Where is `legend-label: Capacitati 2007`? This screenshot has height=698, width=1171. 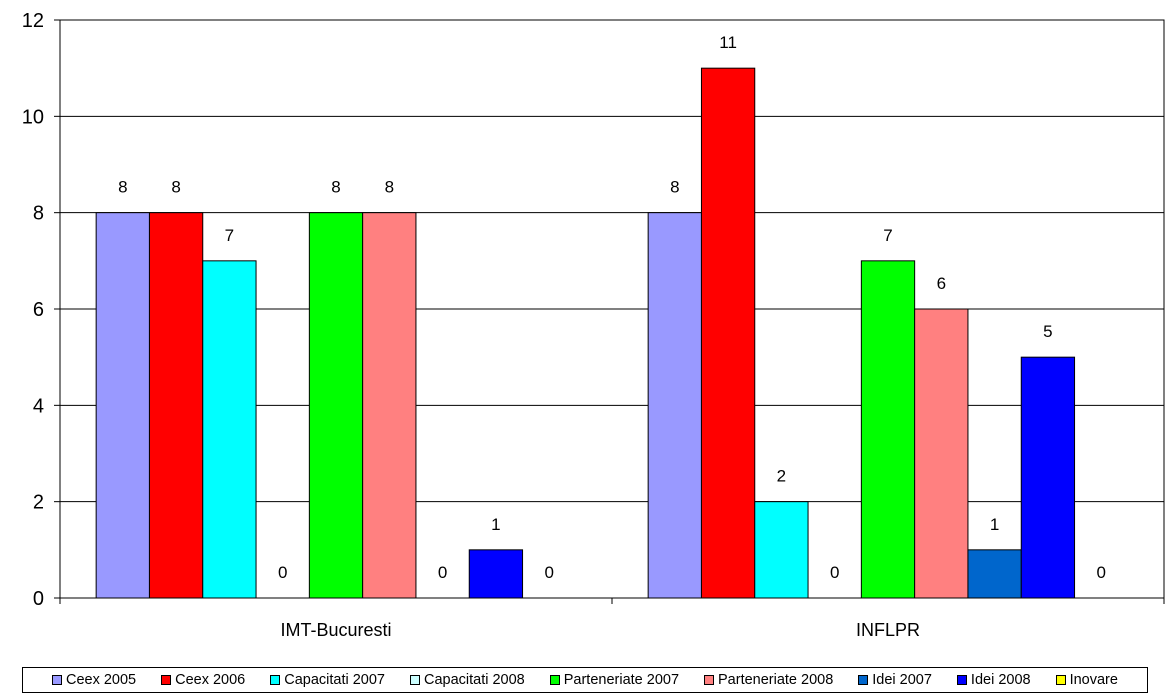
legend-label: Capacitati 2007 is located at coordinates (334, 680).